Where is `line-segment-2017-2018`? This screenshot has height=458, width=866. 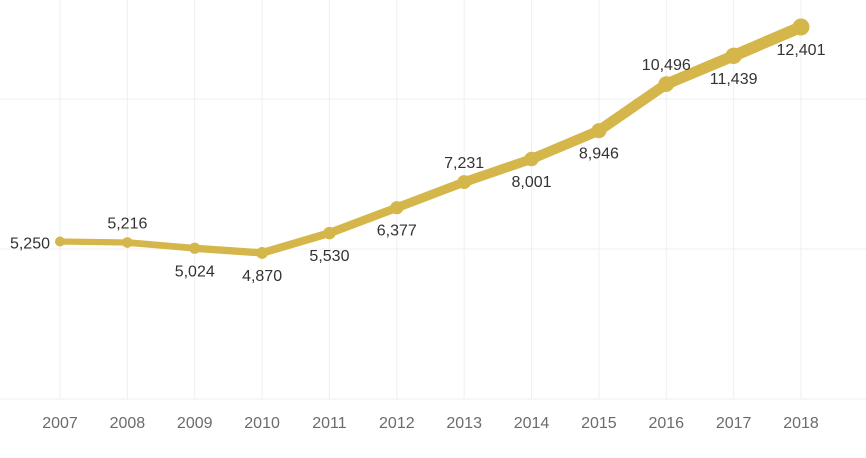
line-segment-2017-2018 is located at coordinates (767, 41).